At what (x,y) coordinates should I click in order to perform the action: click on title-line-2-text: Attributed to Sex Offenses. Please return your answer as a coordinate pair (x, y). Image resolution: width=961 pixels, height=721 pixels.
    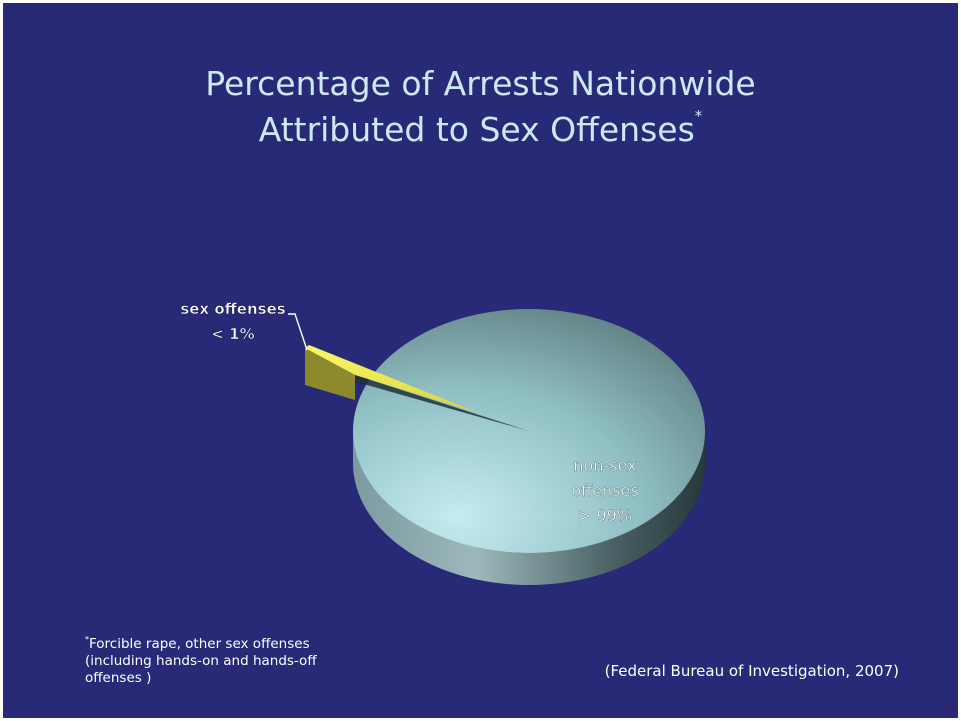
    Looking at the image, I should click on (476, 129).